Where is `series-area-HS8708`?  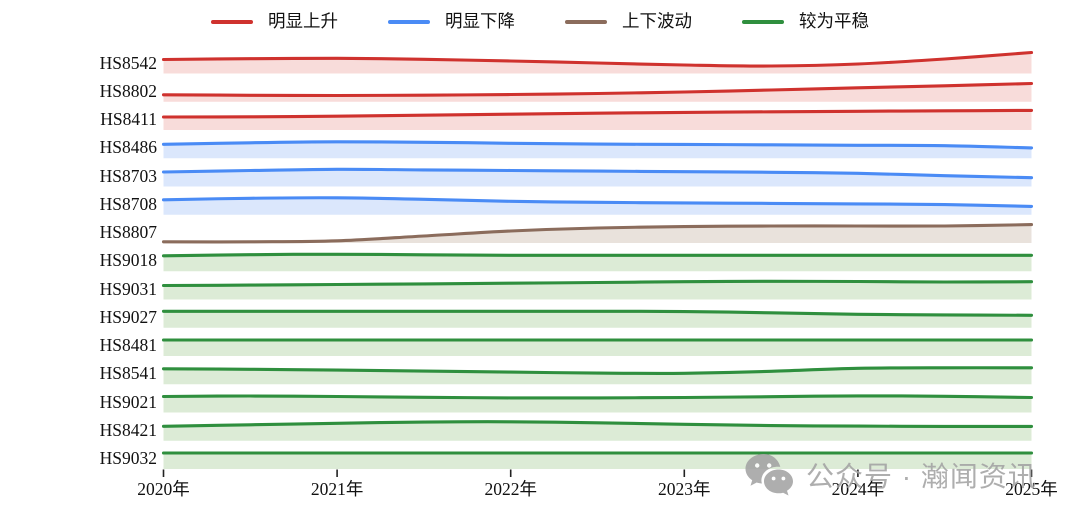 series-area-HS8708 is located at coordinates (597, 206).